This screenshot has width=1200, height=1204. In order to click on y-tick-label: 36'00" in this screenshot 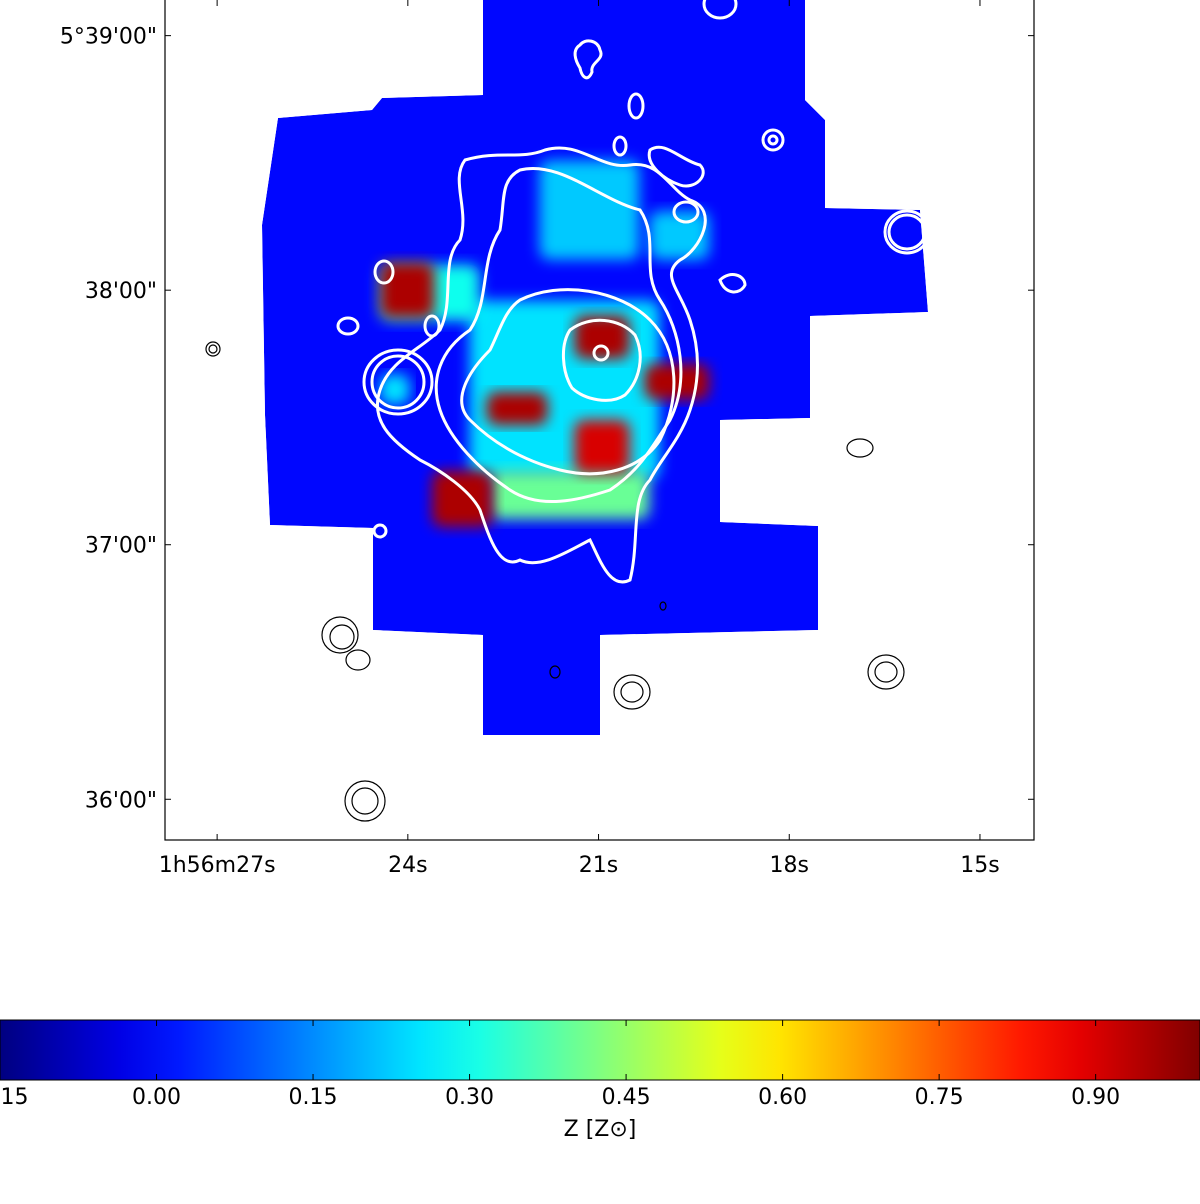, I will do `click(121, 800)`.